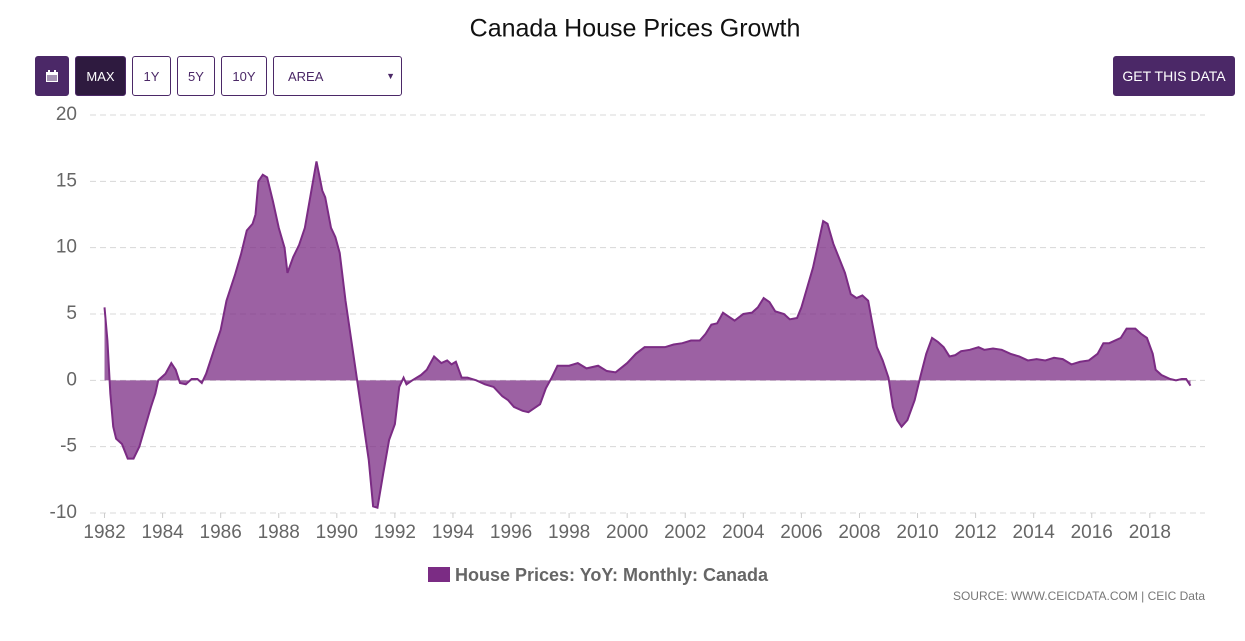 This screenshot has height=641, width=1245. What do you see at coordinates (511, 532) in the screenshot?
I see `x-tick-label: 1996` at bounding box center [511, 532].